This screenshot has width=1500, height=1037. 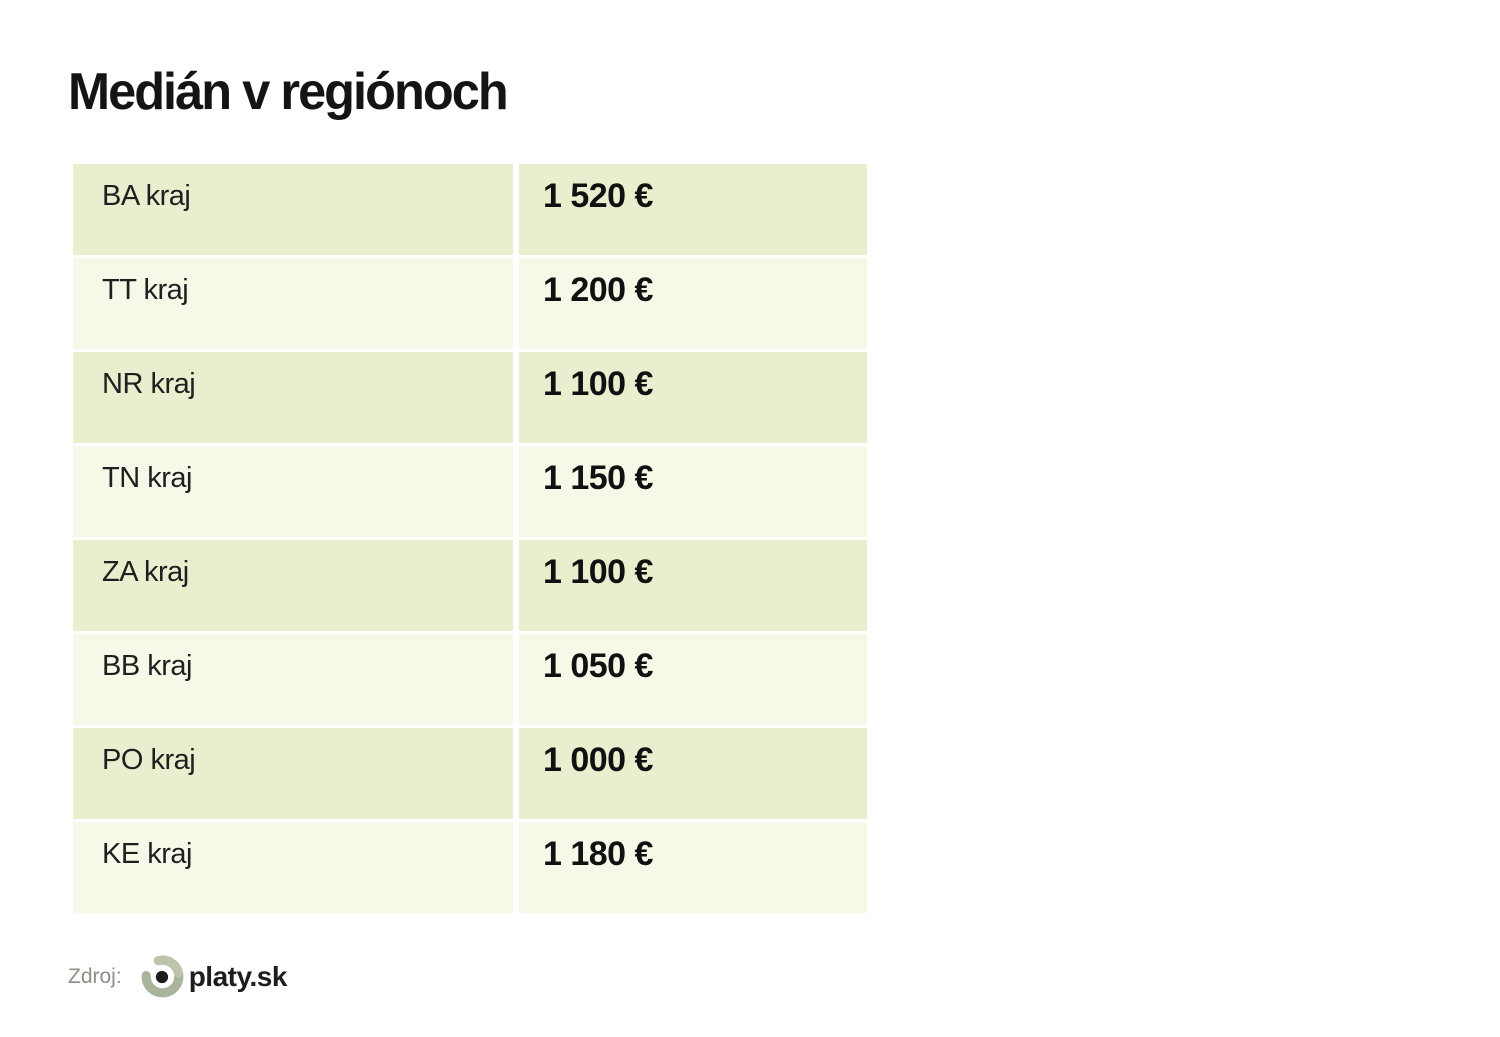 What do you see at coordinates (293, 303) in the screenshot?
I see `region-label: TT kraj` at bounding box center [293, 303].